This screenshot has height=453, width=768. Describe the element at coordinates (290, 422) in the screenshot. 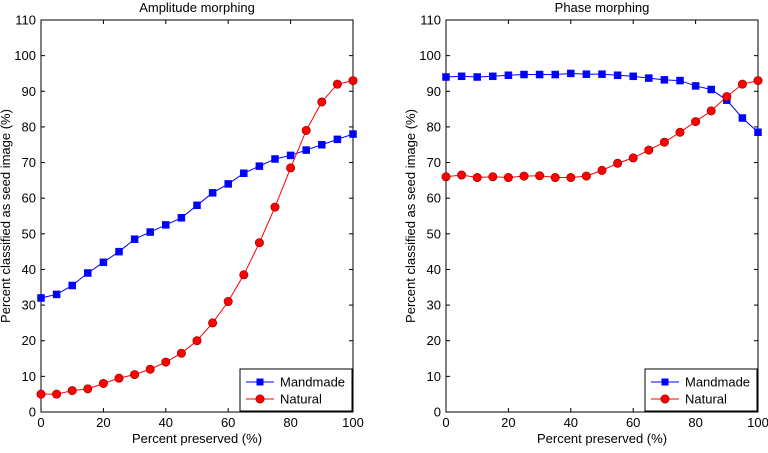

I see `x-tick-label: 80` at that location.